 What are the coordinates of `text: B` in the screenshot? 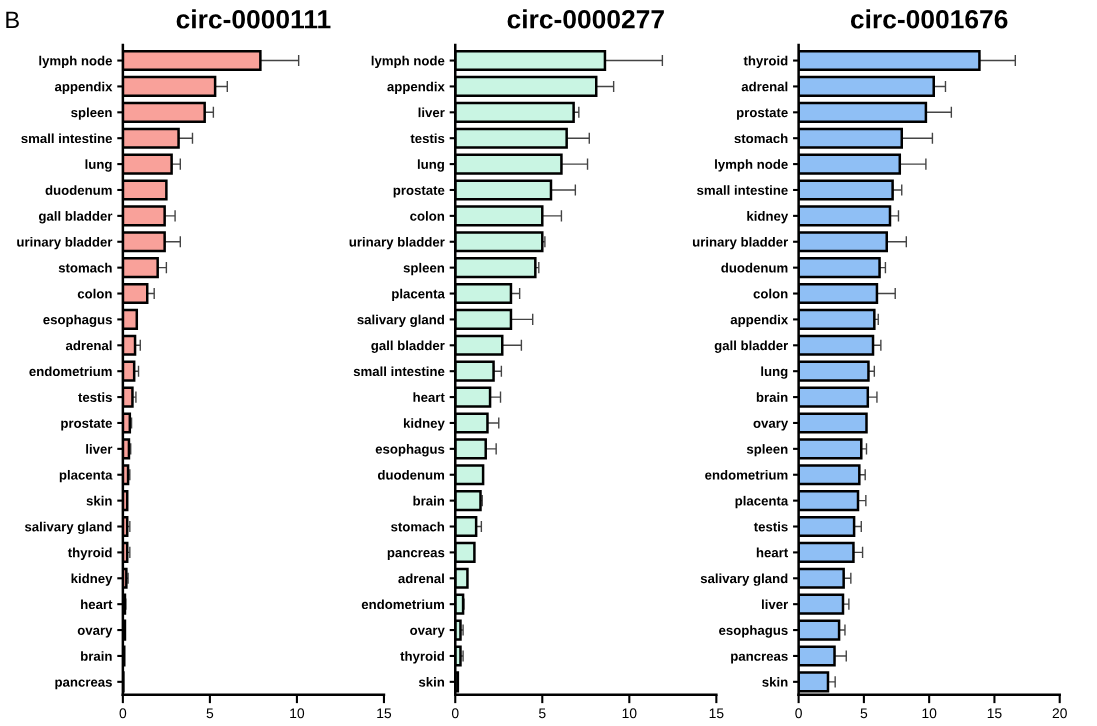 It's located at (12, 19).